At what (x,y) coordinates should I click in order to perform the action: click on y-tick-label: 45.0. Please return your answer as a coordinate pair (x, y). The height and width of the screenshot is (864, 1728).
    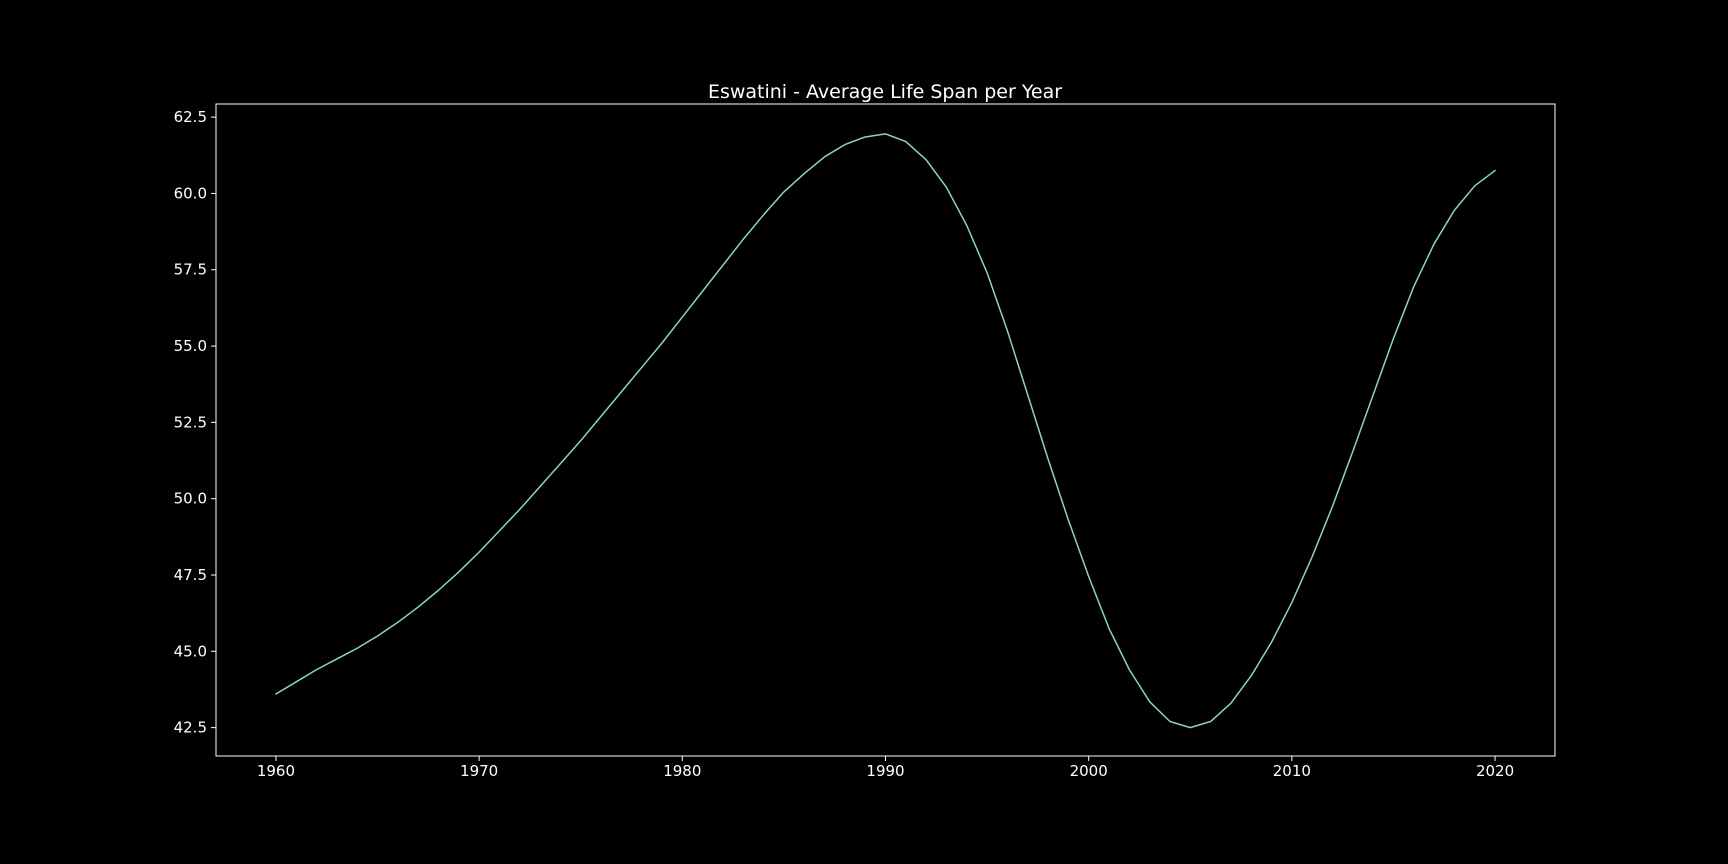
    Looking at the image, I should click on (190, 651).